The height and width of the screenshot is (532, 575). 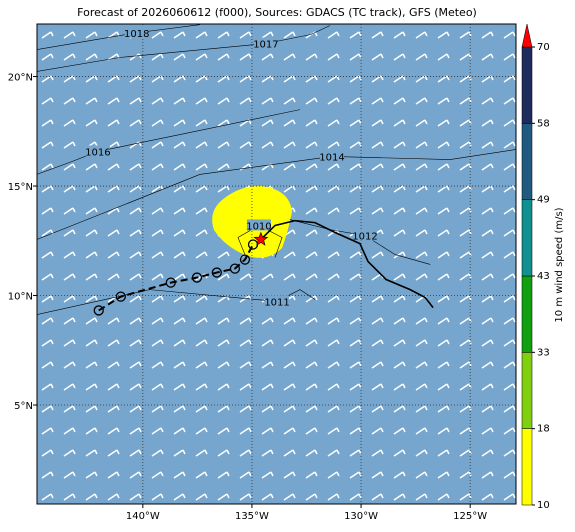 I want to click on isobar-label: 1017, so click(x=265, y=44).